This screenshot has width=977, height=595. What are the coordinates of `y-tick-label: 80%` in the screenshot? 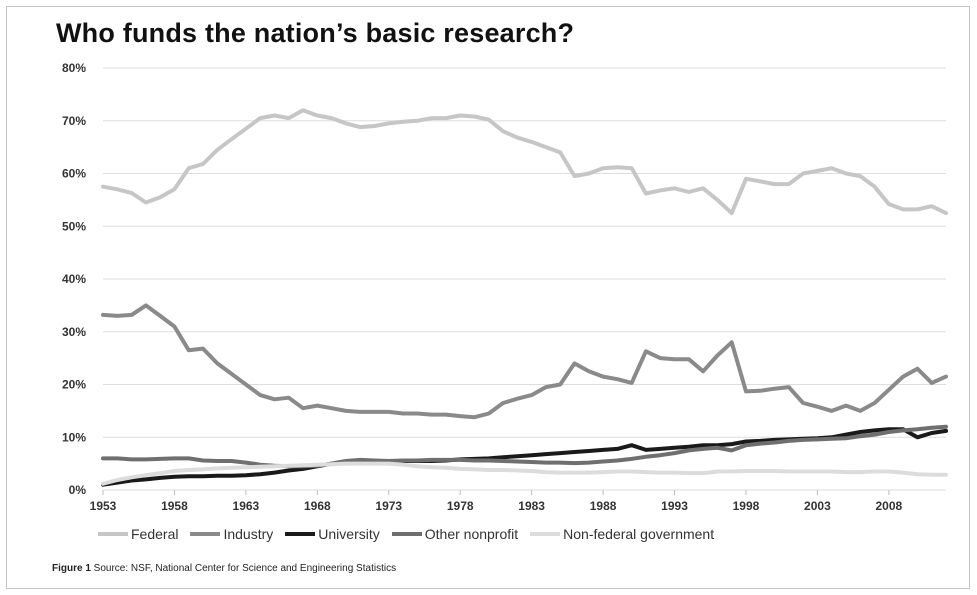 It's located at (74, 68).